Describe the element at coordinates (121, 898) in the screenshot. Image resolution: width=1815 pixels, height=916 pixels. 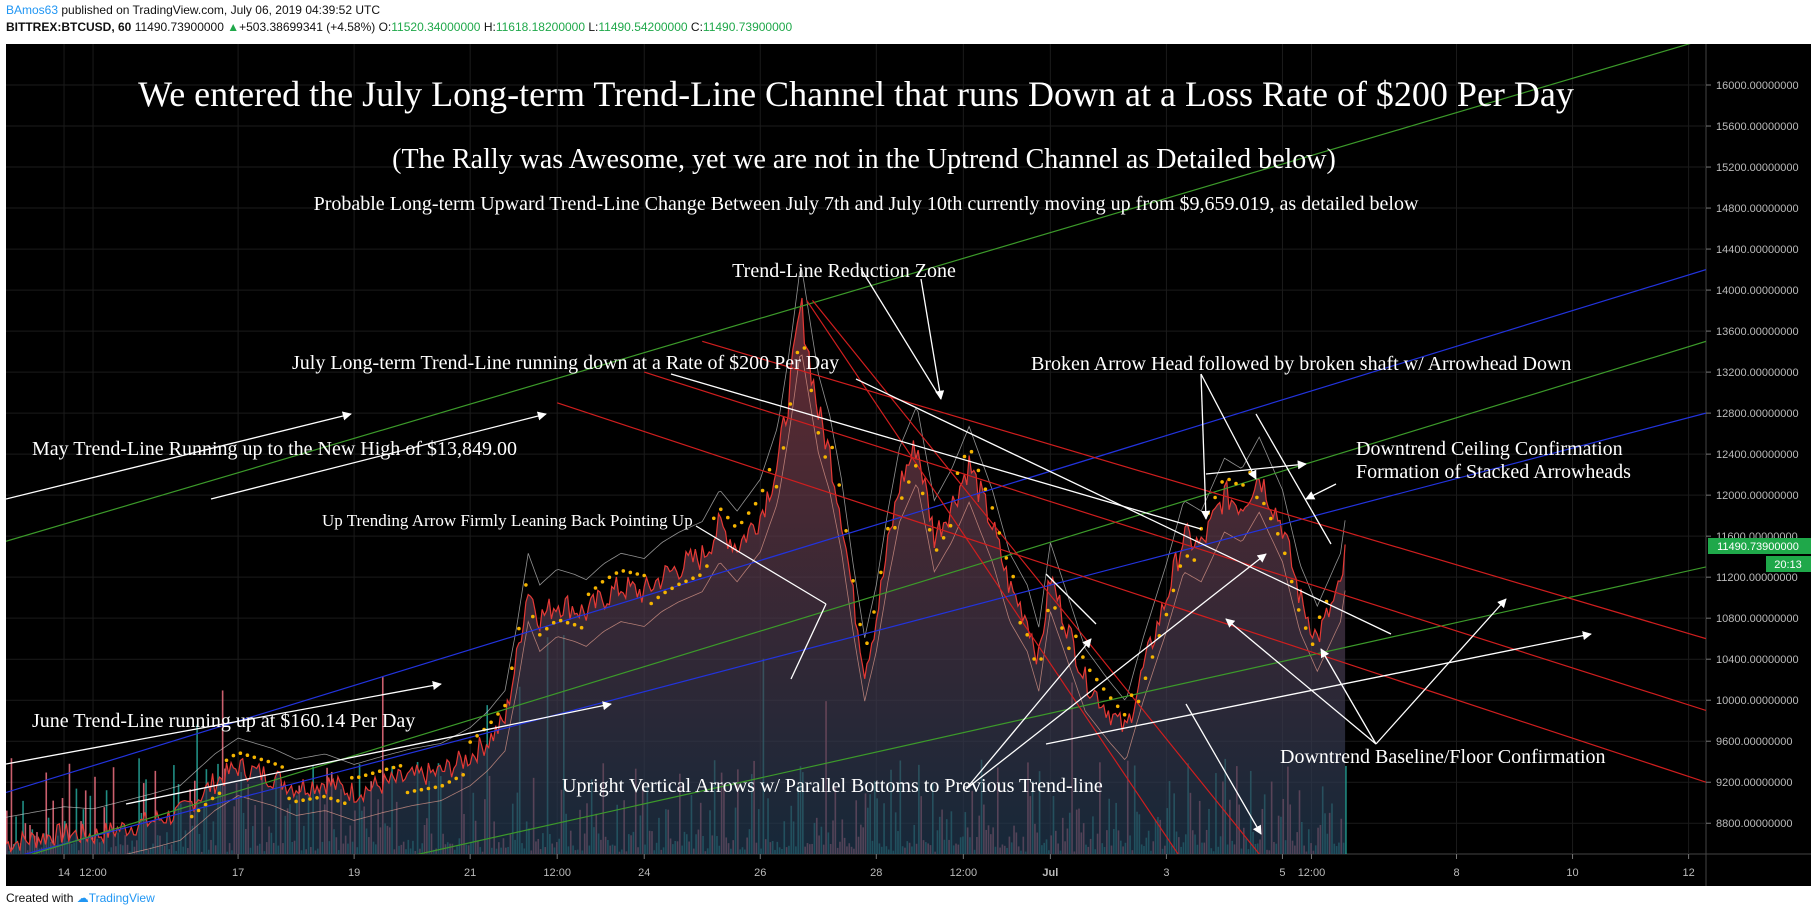
I see `tradingview-brand-link: TradingView` at that location.